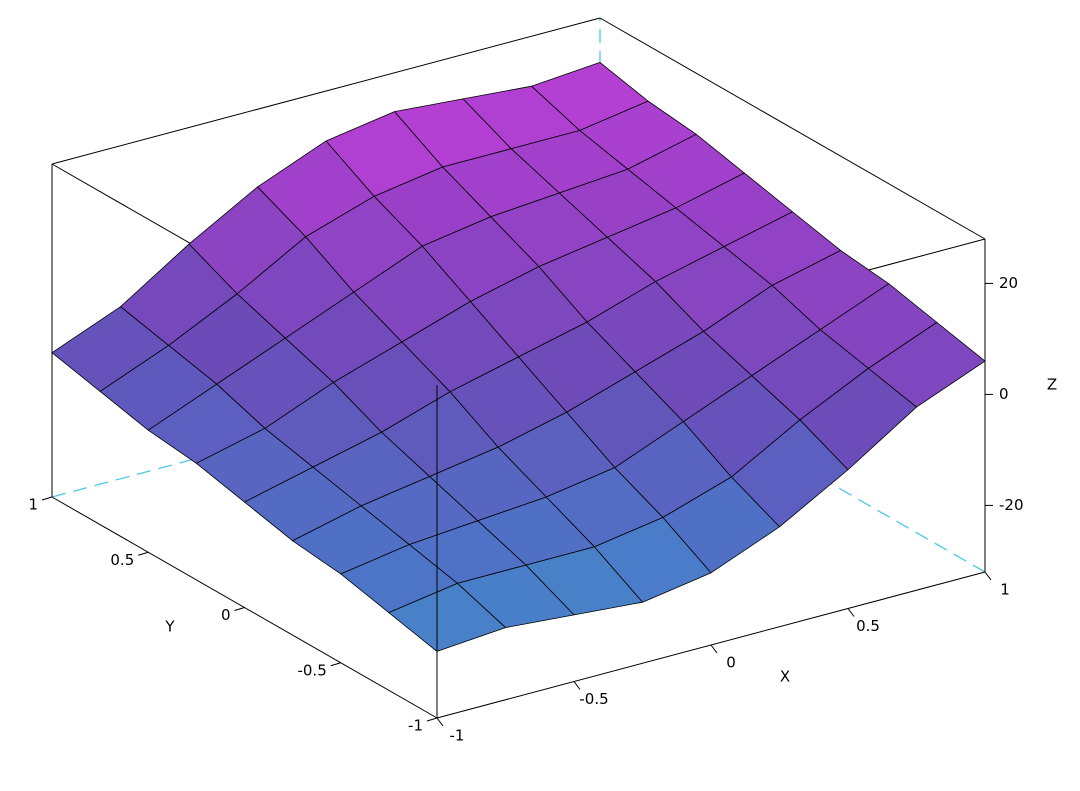 The width and height of the screenshot is (1080, 791). I want to click on y-tick-label: 0, so click(226, 615).